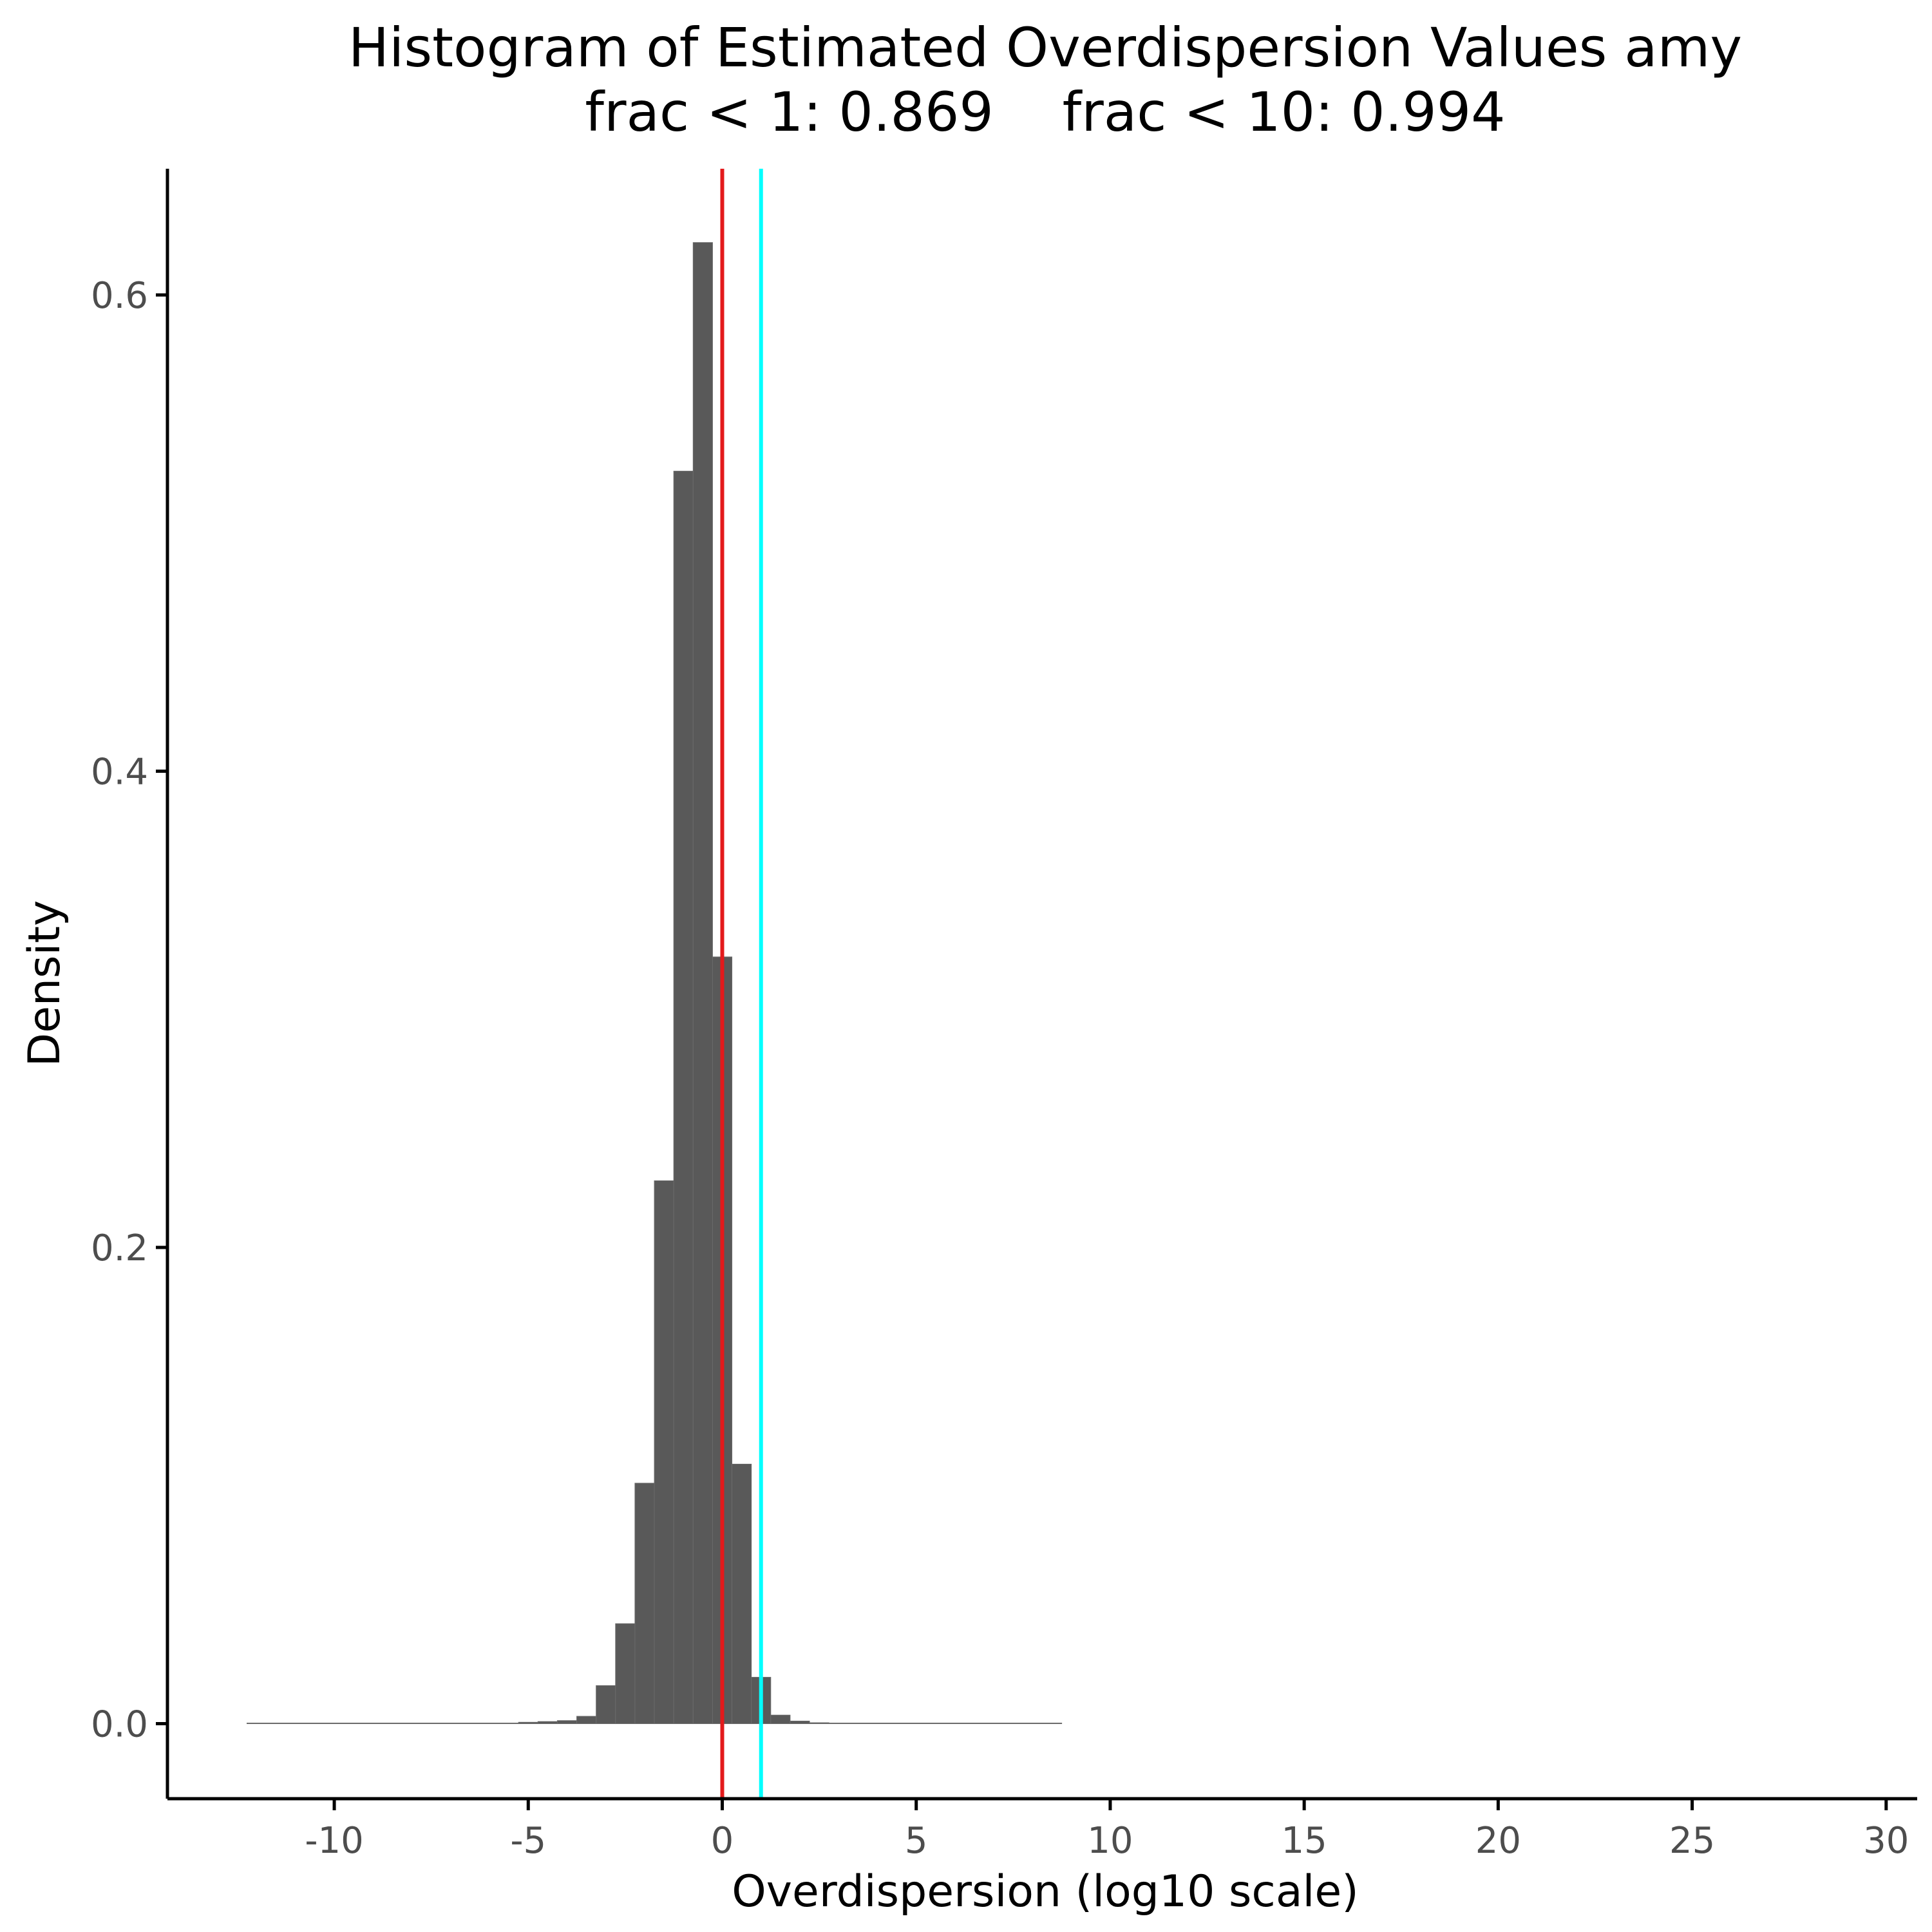 This screenshot has height=1932, width=1932. I want to click on y-tick-label: 0.6, so click(120, 296).